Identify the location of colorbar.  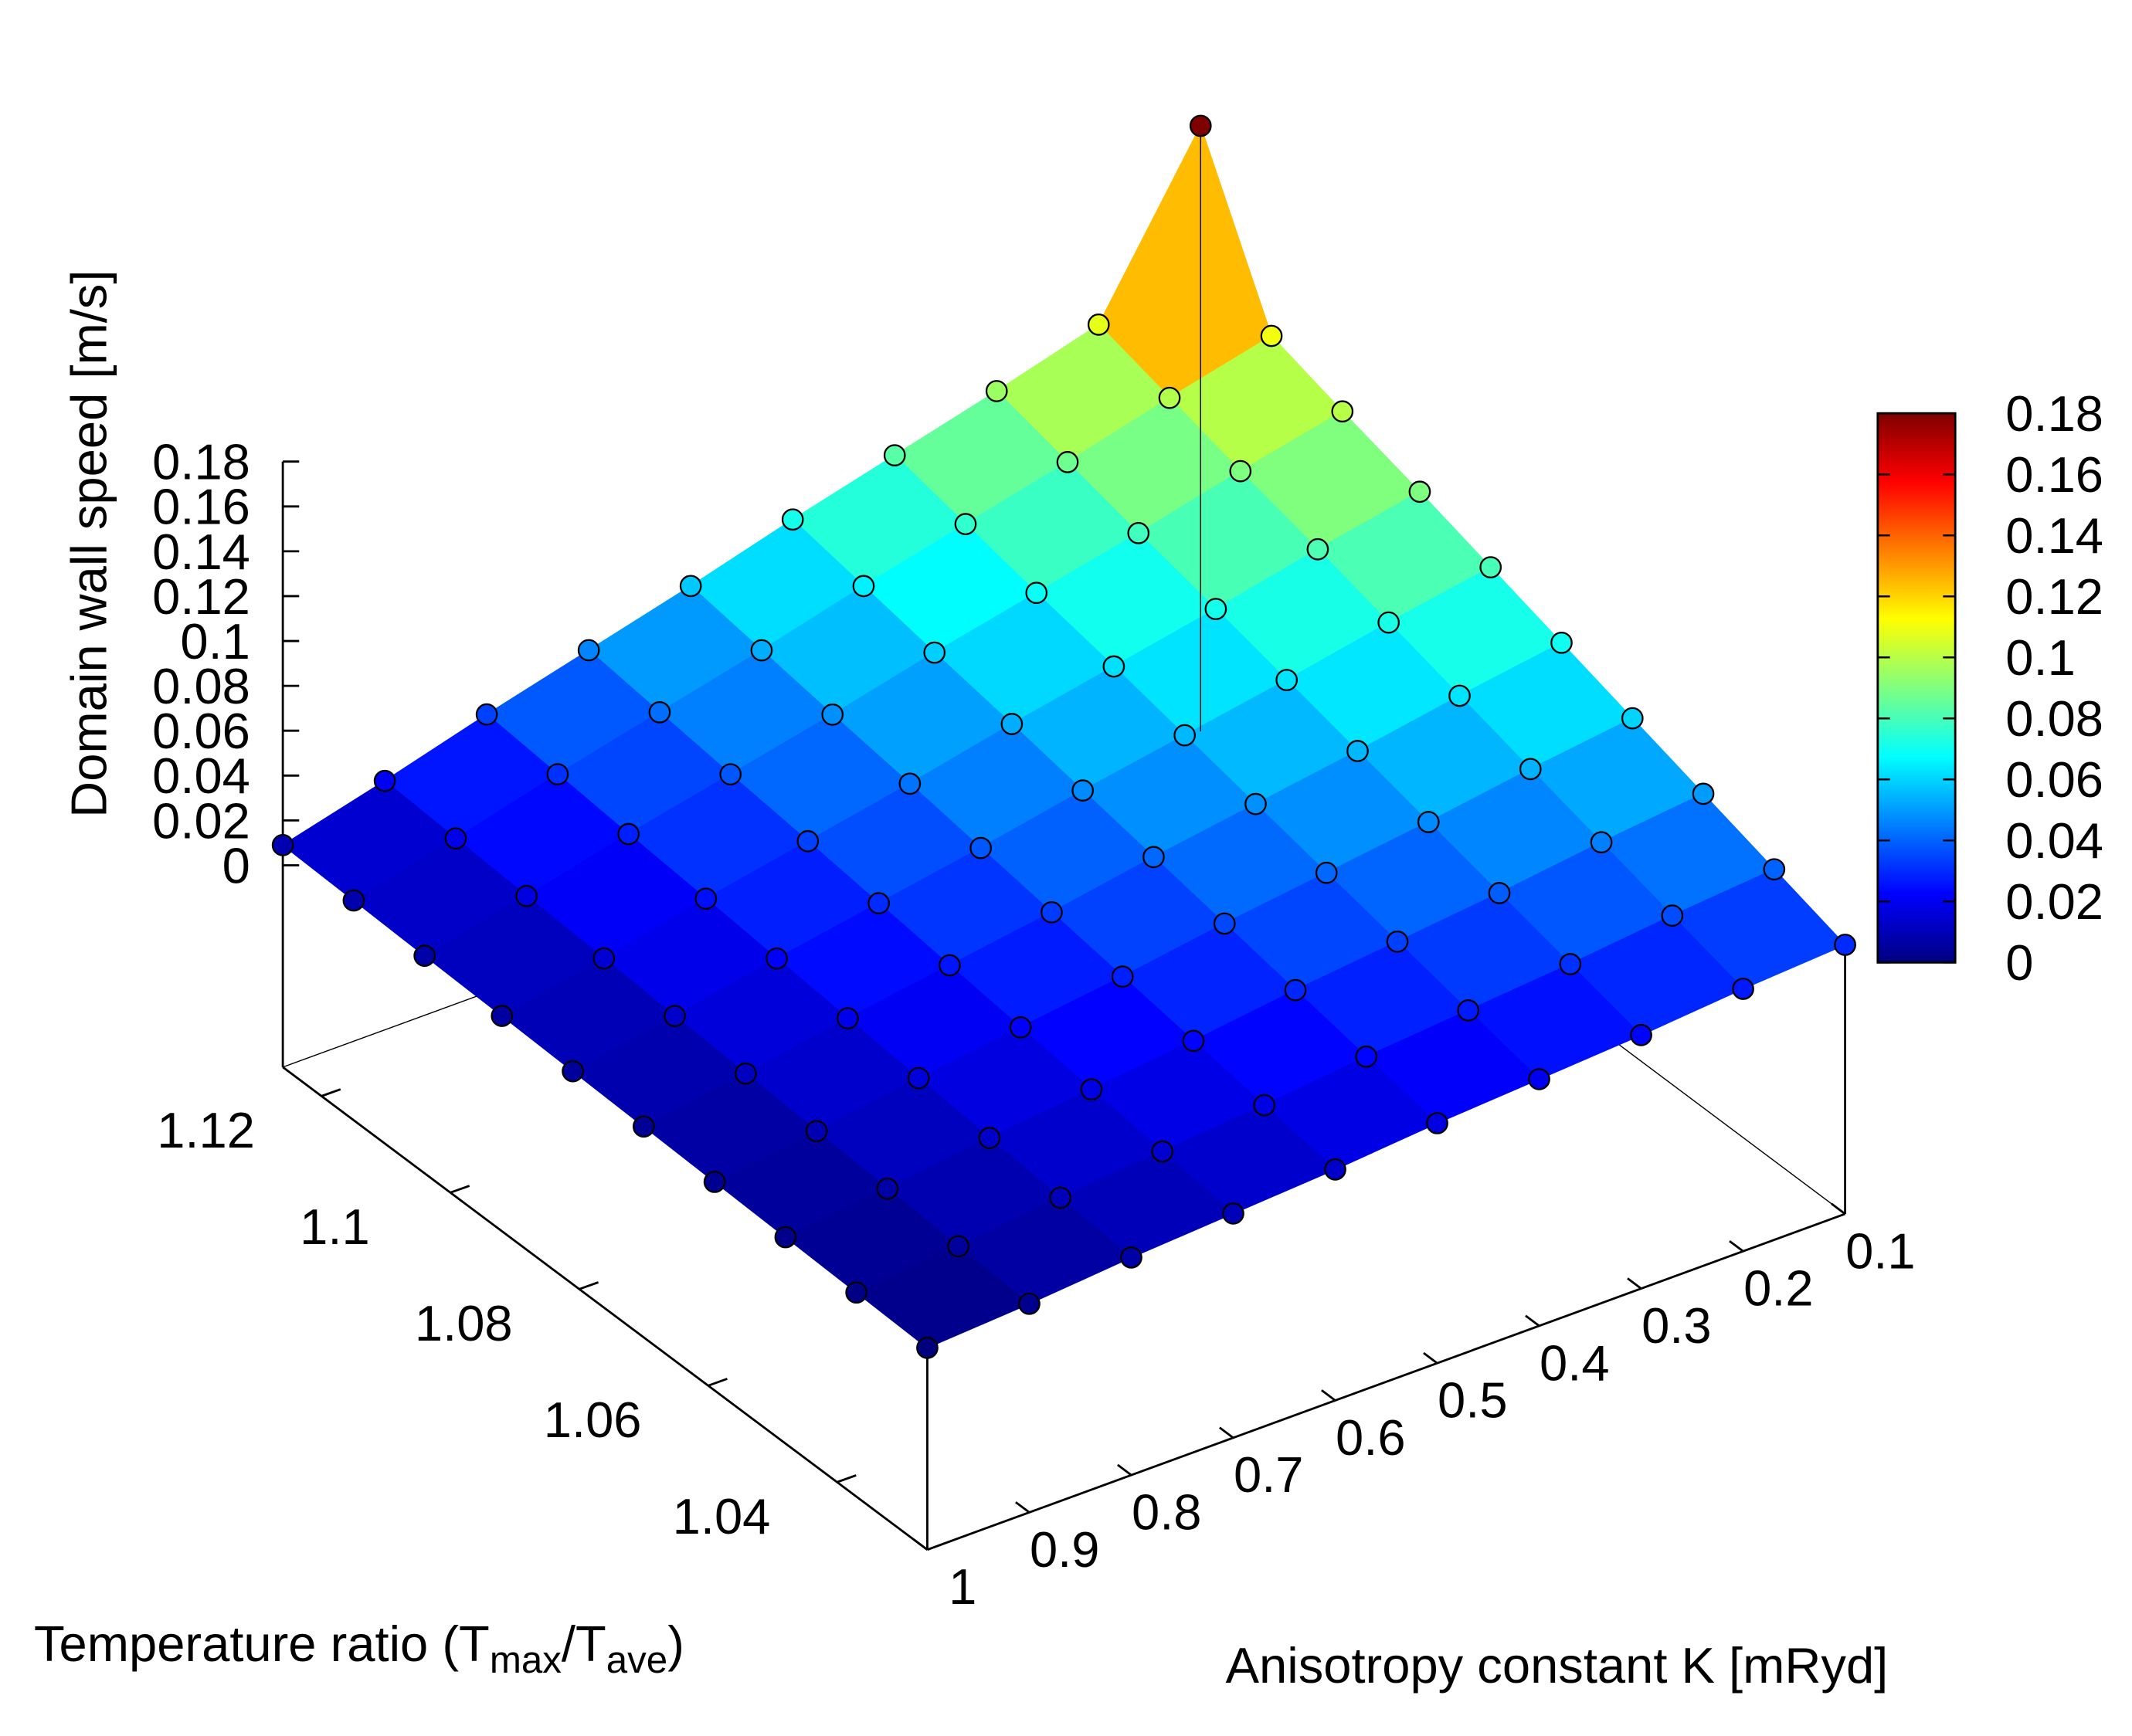
(1917, 688).